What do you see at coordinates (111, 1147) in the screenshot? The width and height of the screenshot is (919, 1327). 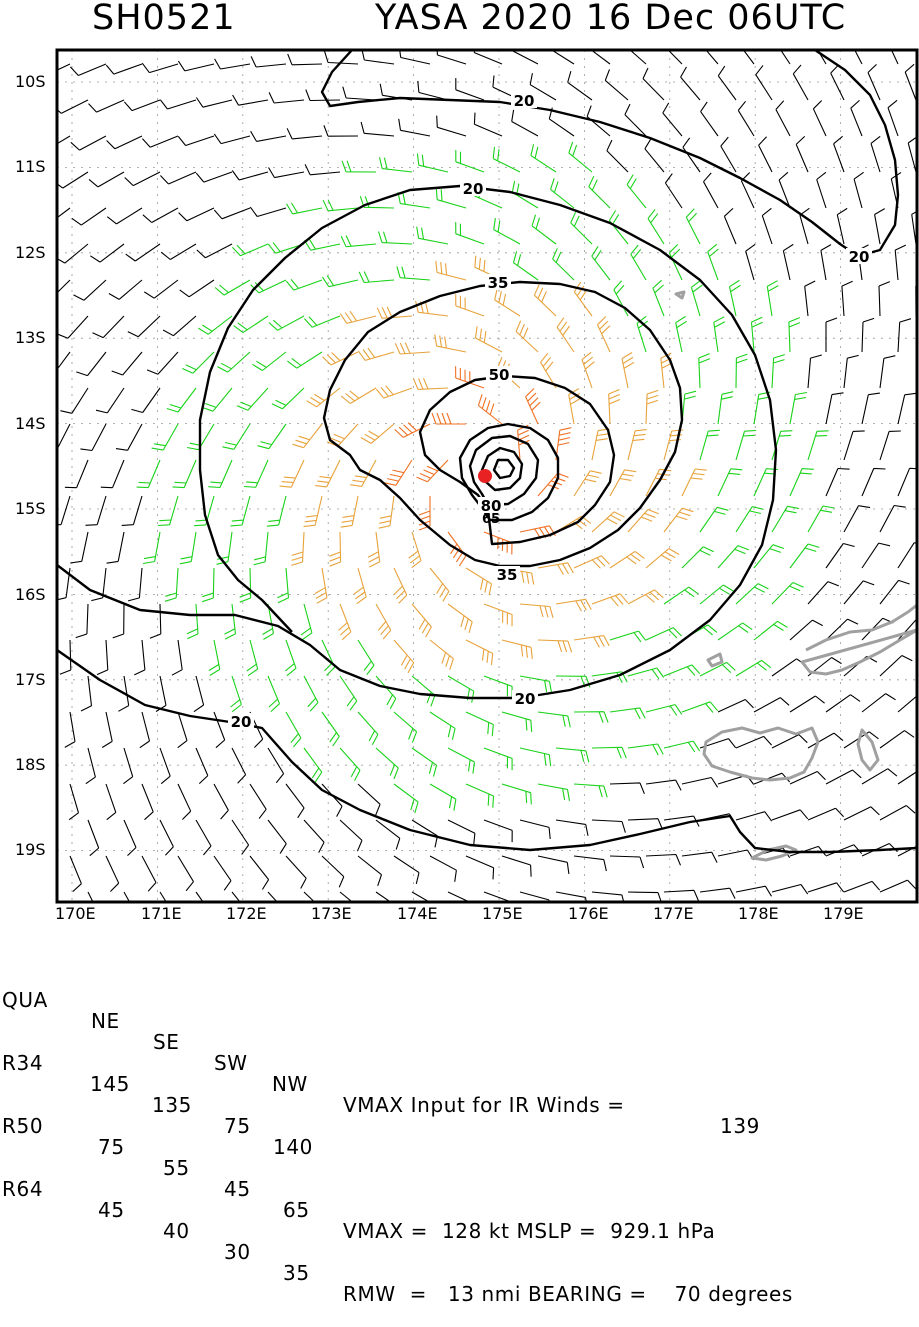 I see `radius-ne: 75` at bounding box center [111, 1147].